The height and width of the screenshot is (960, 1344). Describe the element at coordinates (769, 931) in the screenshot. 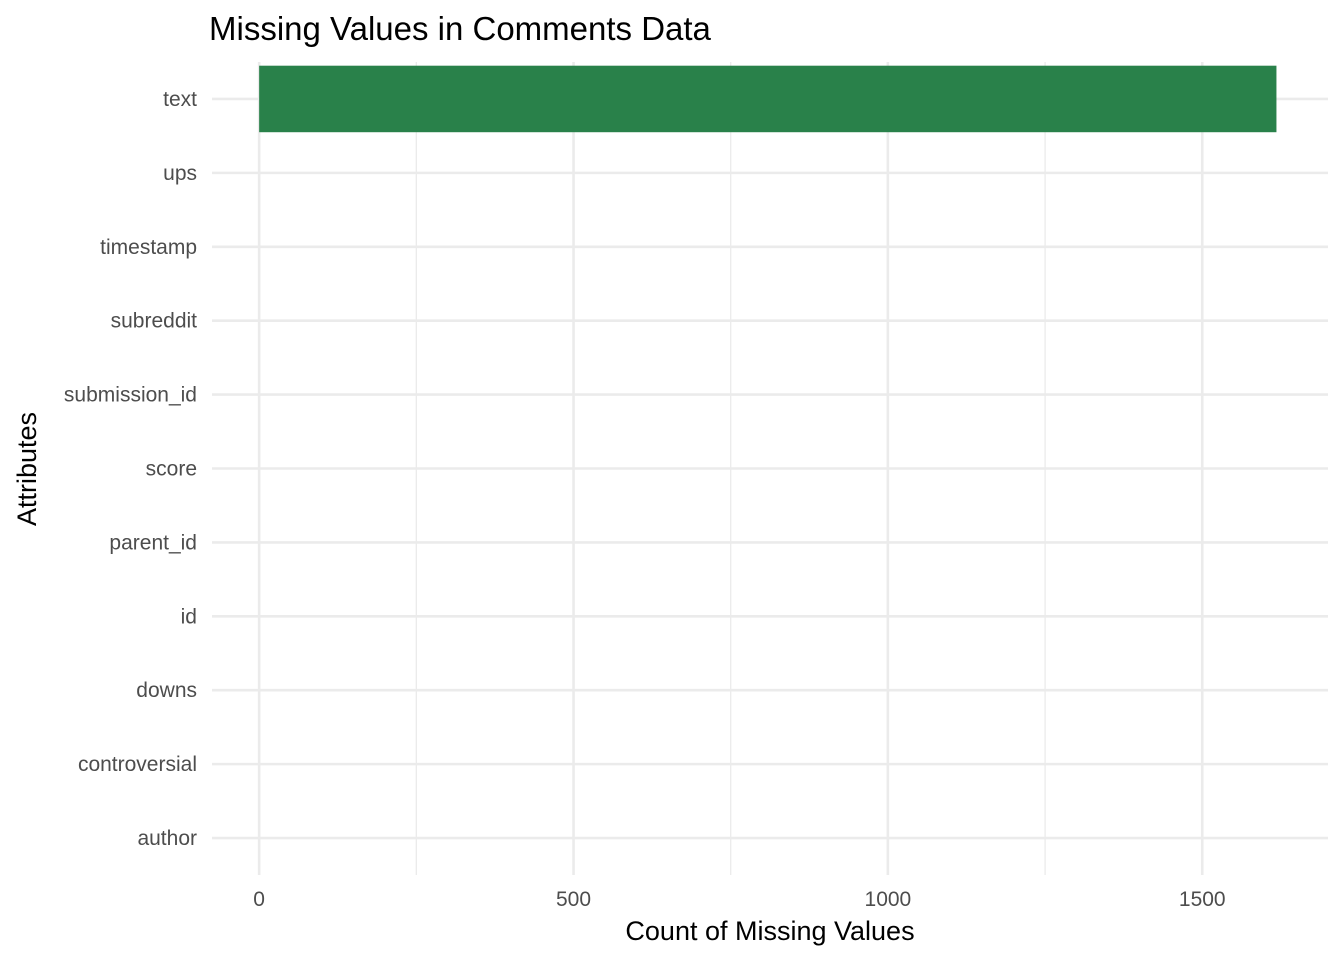

I see `x-axis-title: Count of Missing Values` at that location.